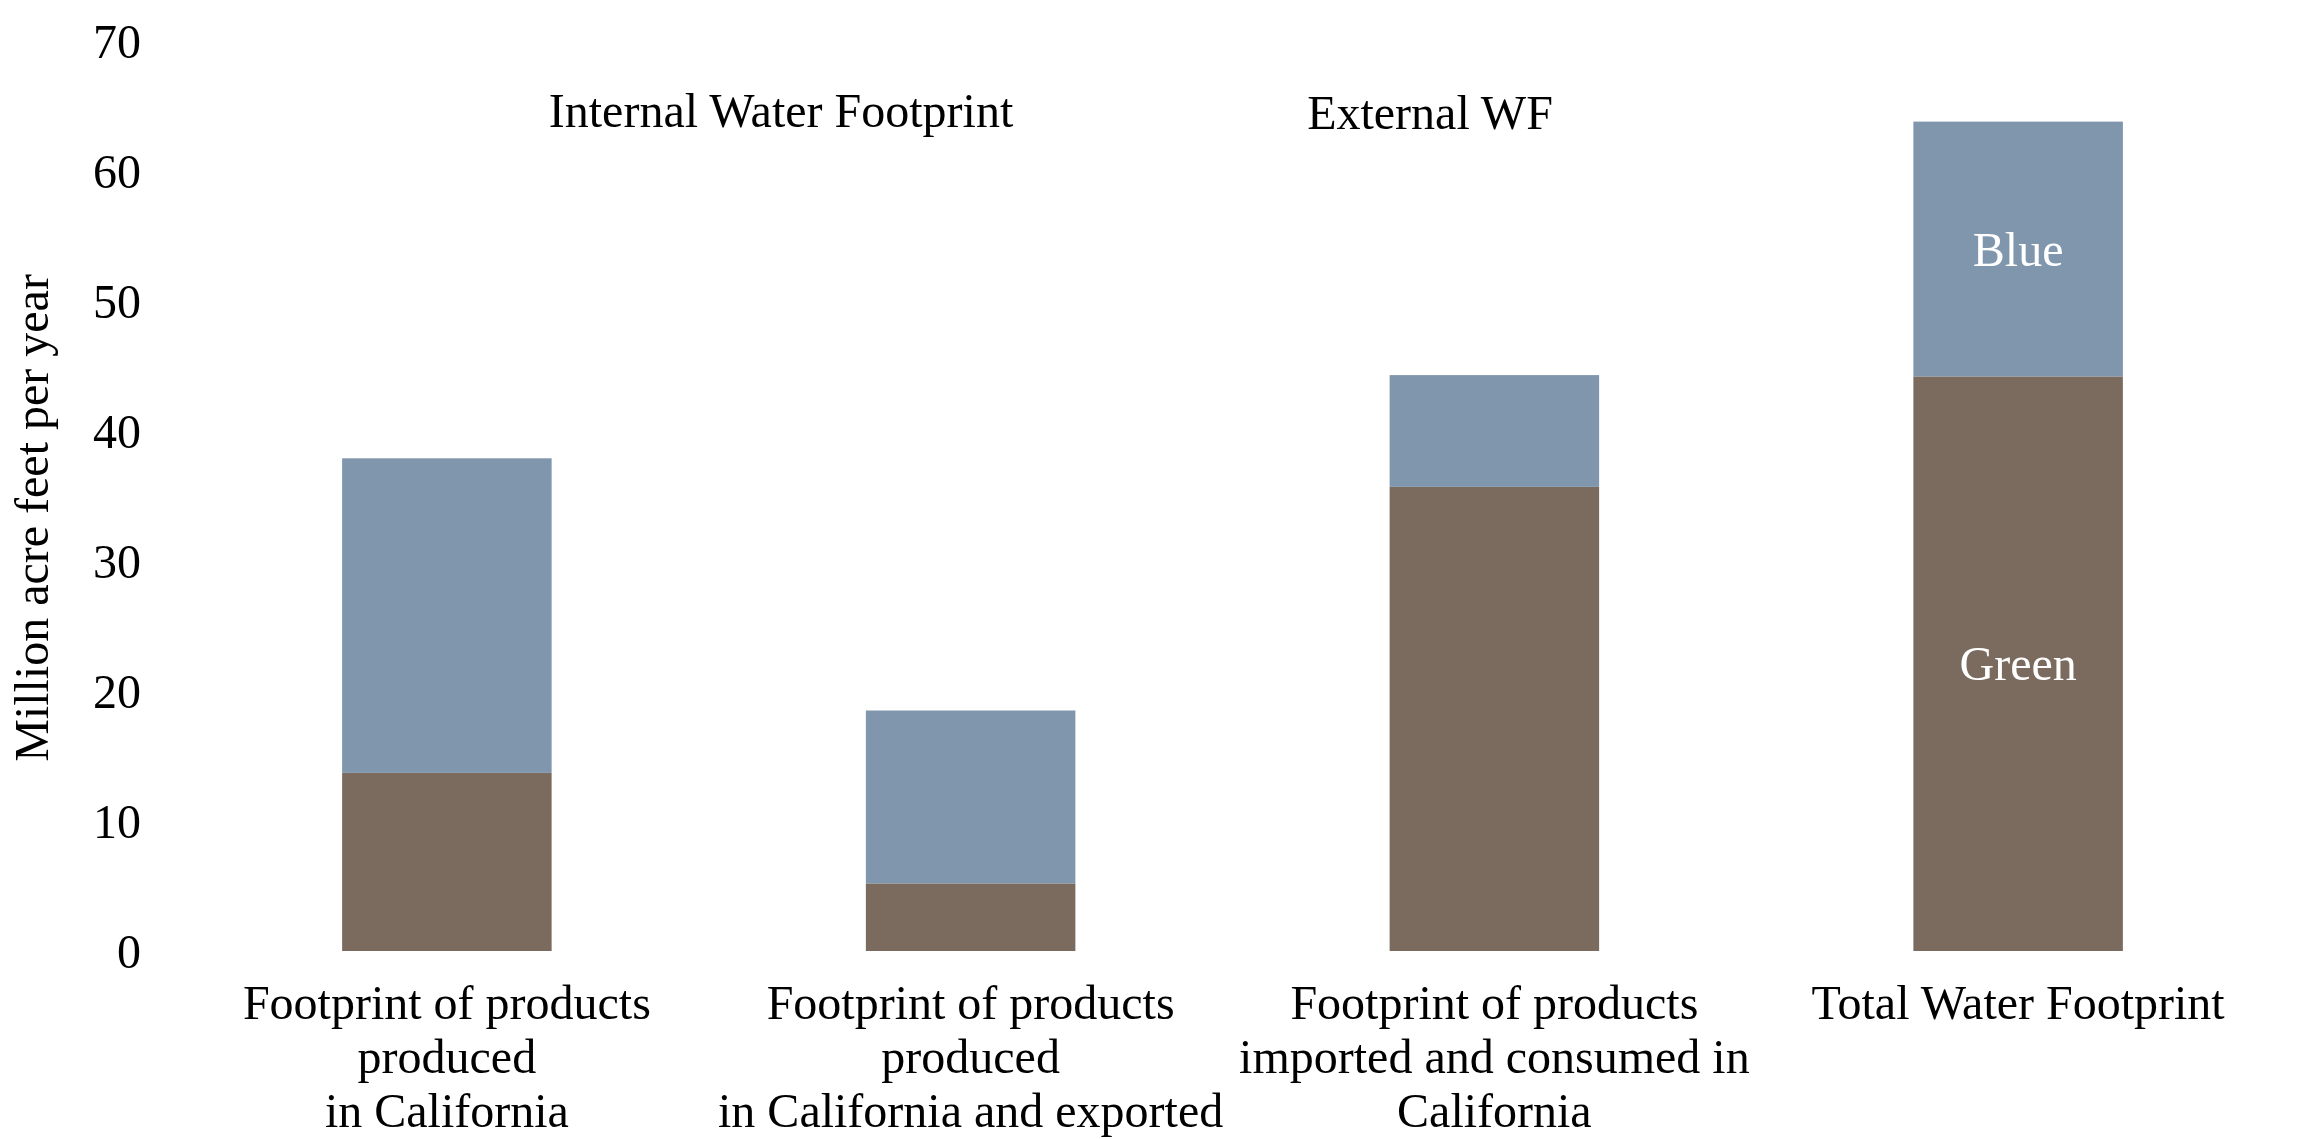 The width and height of the screenshot is (2298, 1139). Describe the element at coordinates (117, 691) in the screenshot. I see `y-tick-label: 20` at that location.